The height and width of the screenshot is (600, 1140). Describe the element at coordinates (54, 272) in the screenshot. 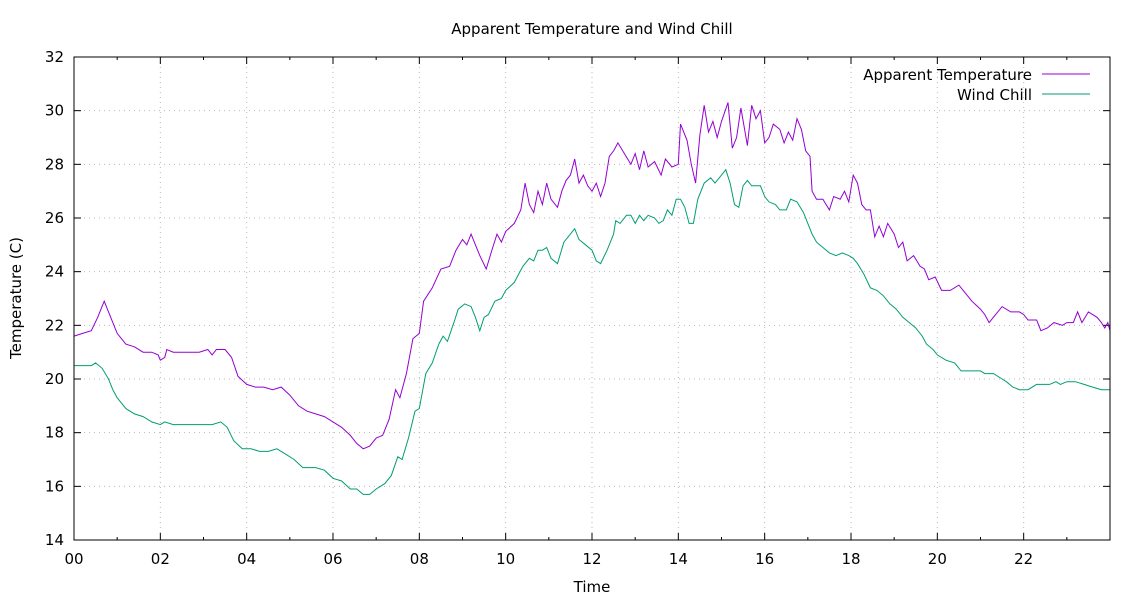

I see `y-tick-label: 24` at that location.